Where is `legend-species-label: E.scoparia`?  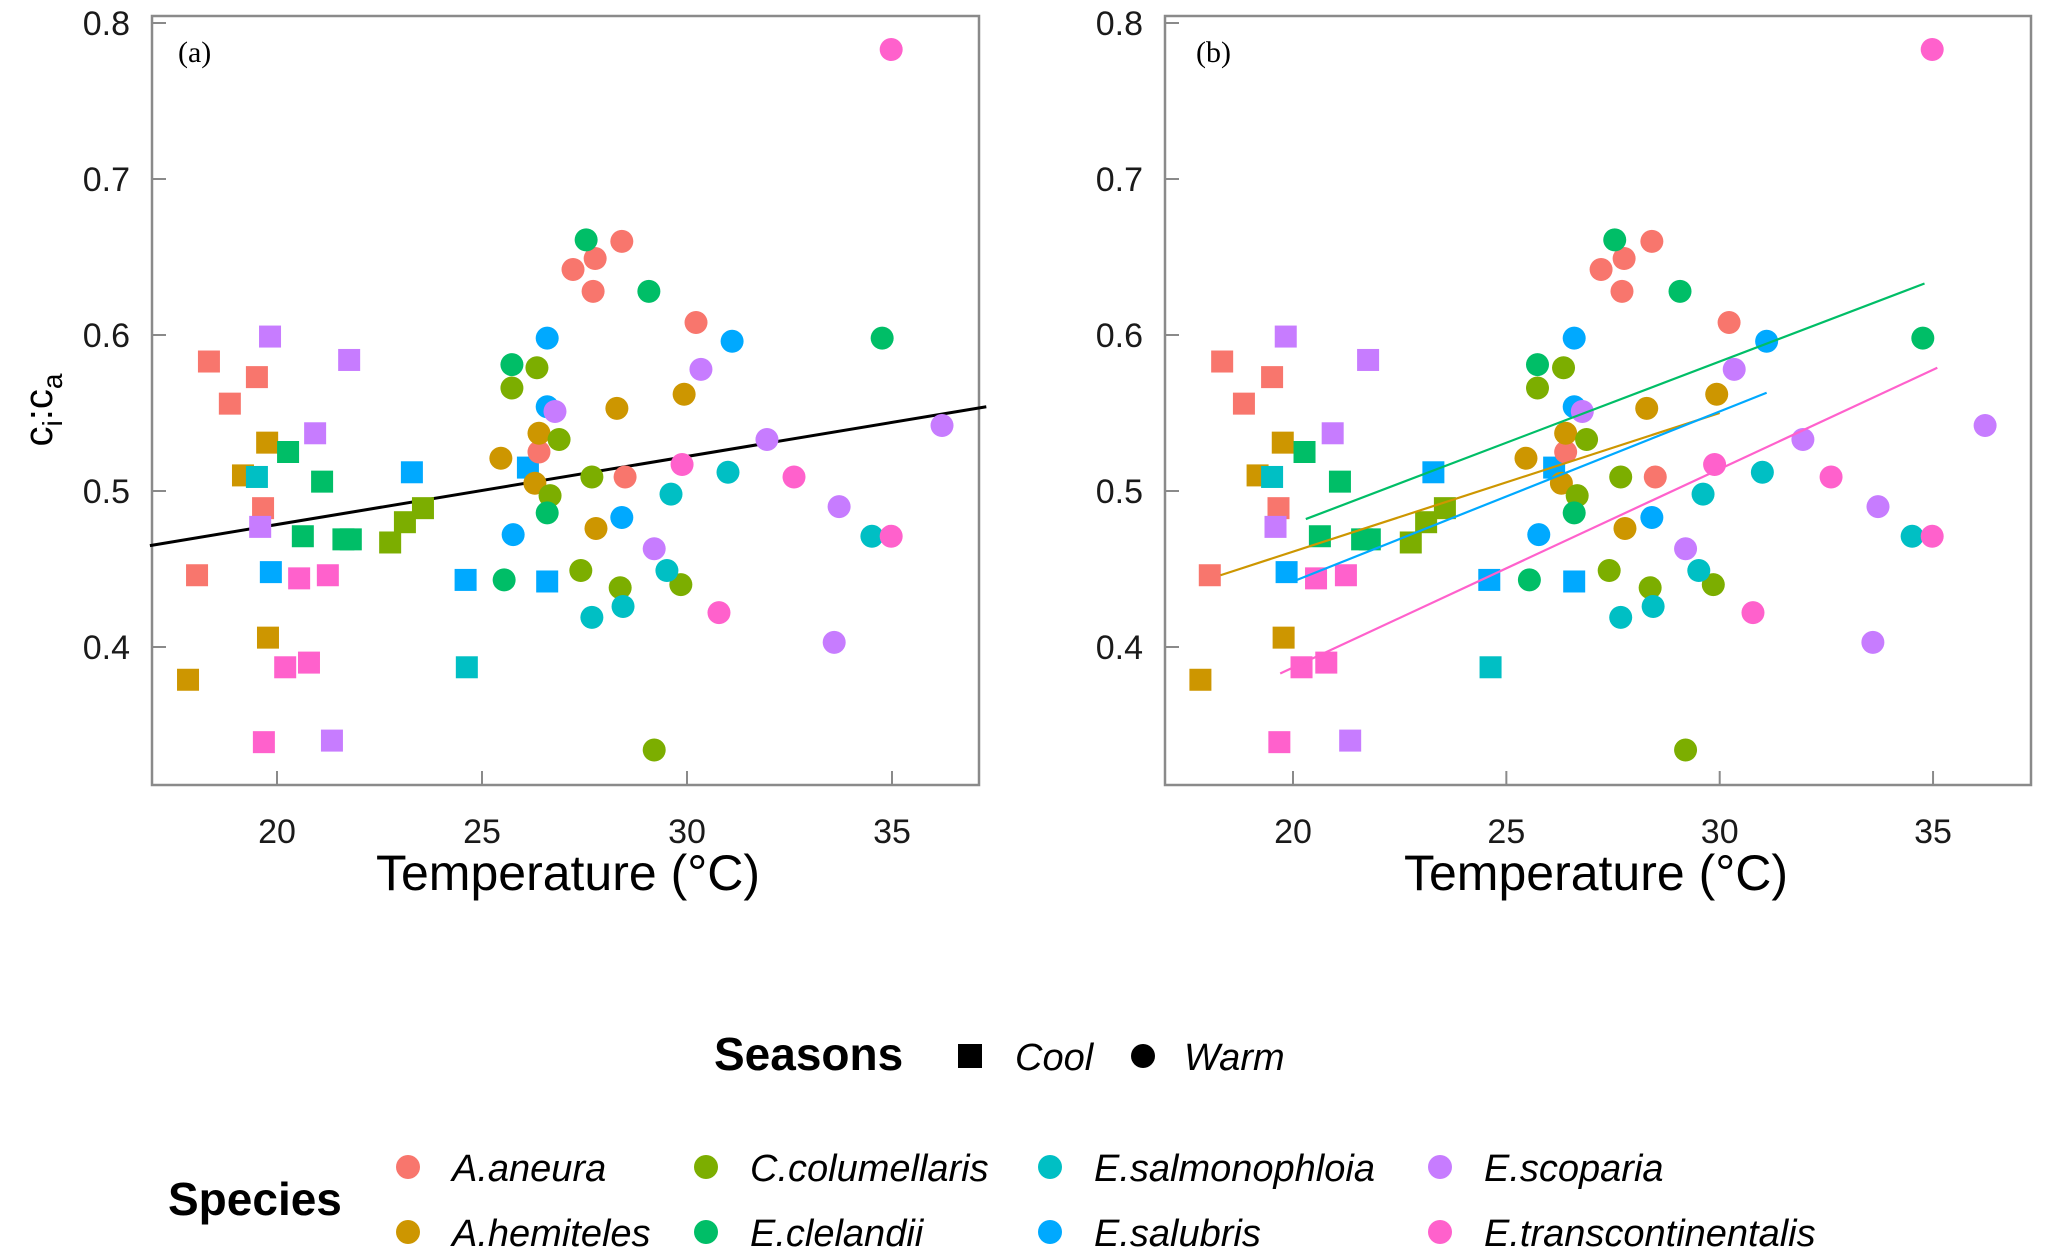 legend-species-label: E.scoparia is located at coordinates (1574, 1169).